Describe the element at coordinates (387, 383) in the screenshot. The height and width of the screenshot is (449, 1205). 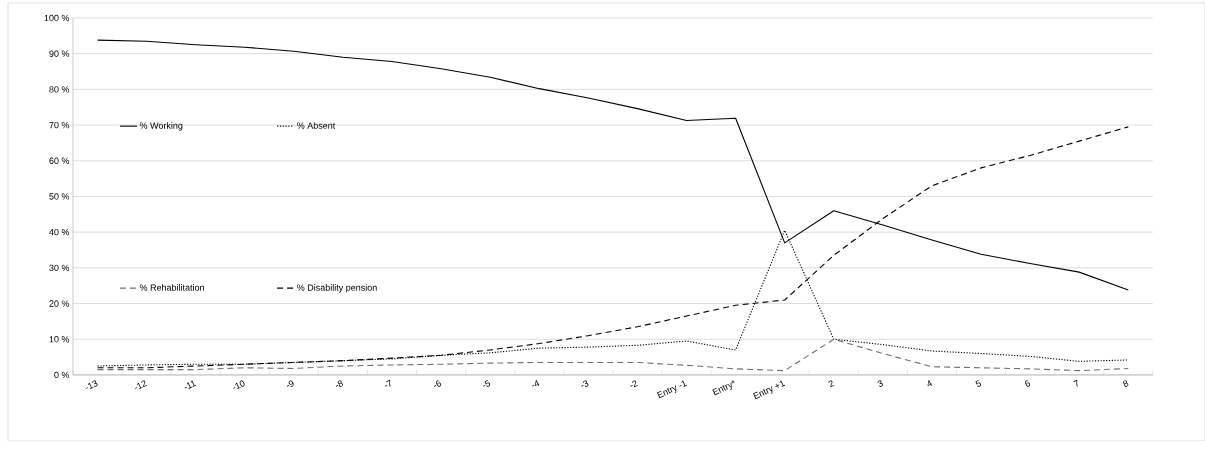
I see `x-tick-label: -7` at that location.